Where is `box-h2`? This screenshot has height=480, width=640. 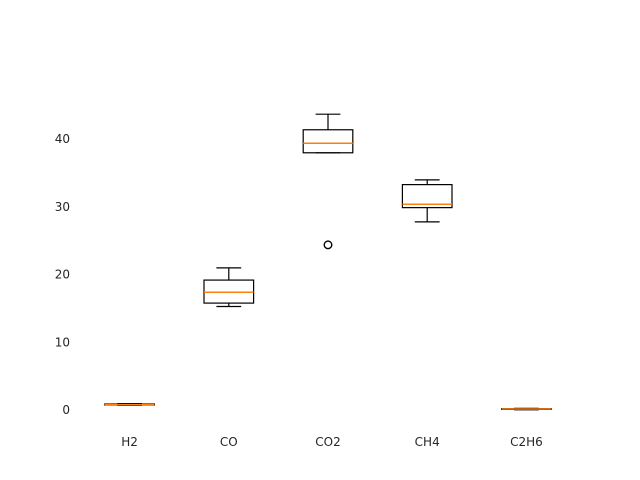
box-h2 is located at coordinates (130, 404).